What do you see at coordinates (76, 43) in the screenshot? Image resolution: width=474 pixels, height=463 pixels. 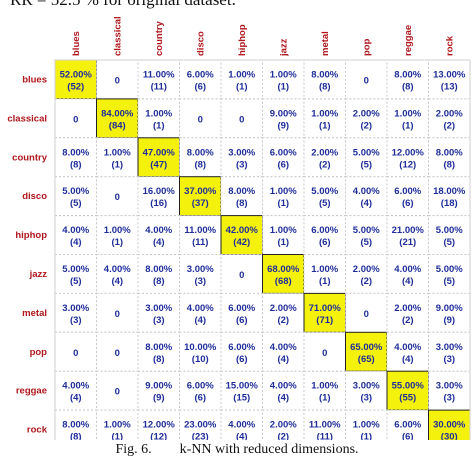 I see `col-label-blues: blues` at bounding box center [76, 43].